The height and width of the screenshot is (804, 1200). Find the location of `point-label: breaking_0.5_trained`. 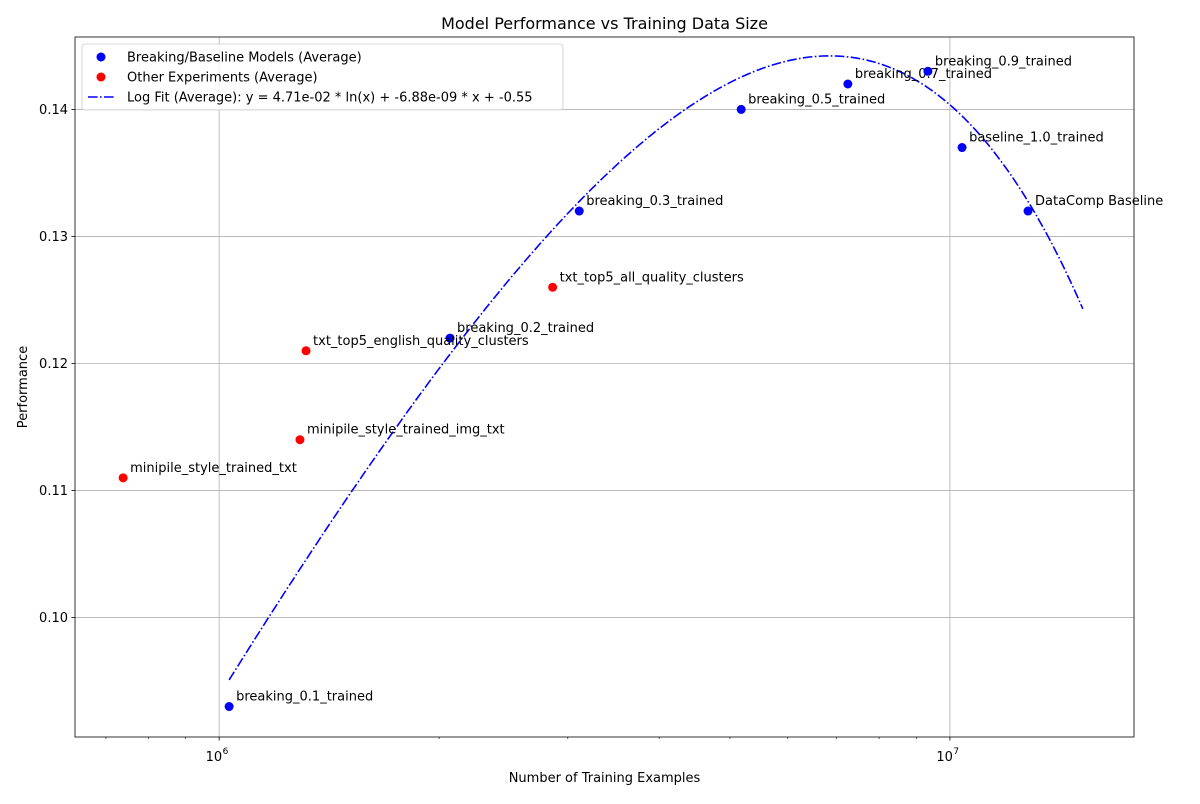

point-label: breaking_0.5_trained is located at coordinates (816, 99).